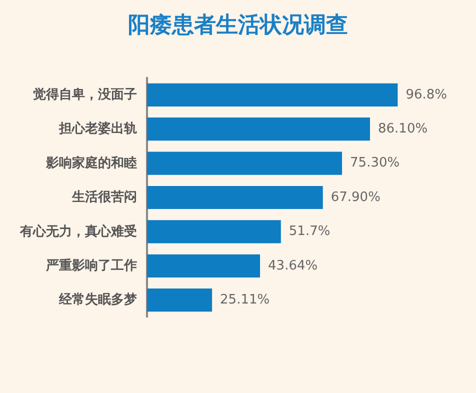  I want to click on y-tick-label: 有心无力，真心难受, so click(78, 230).